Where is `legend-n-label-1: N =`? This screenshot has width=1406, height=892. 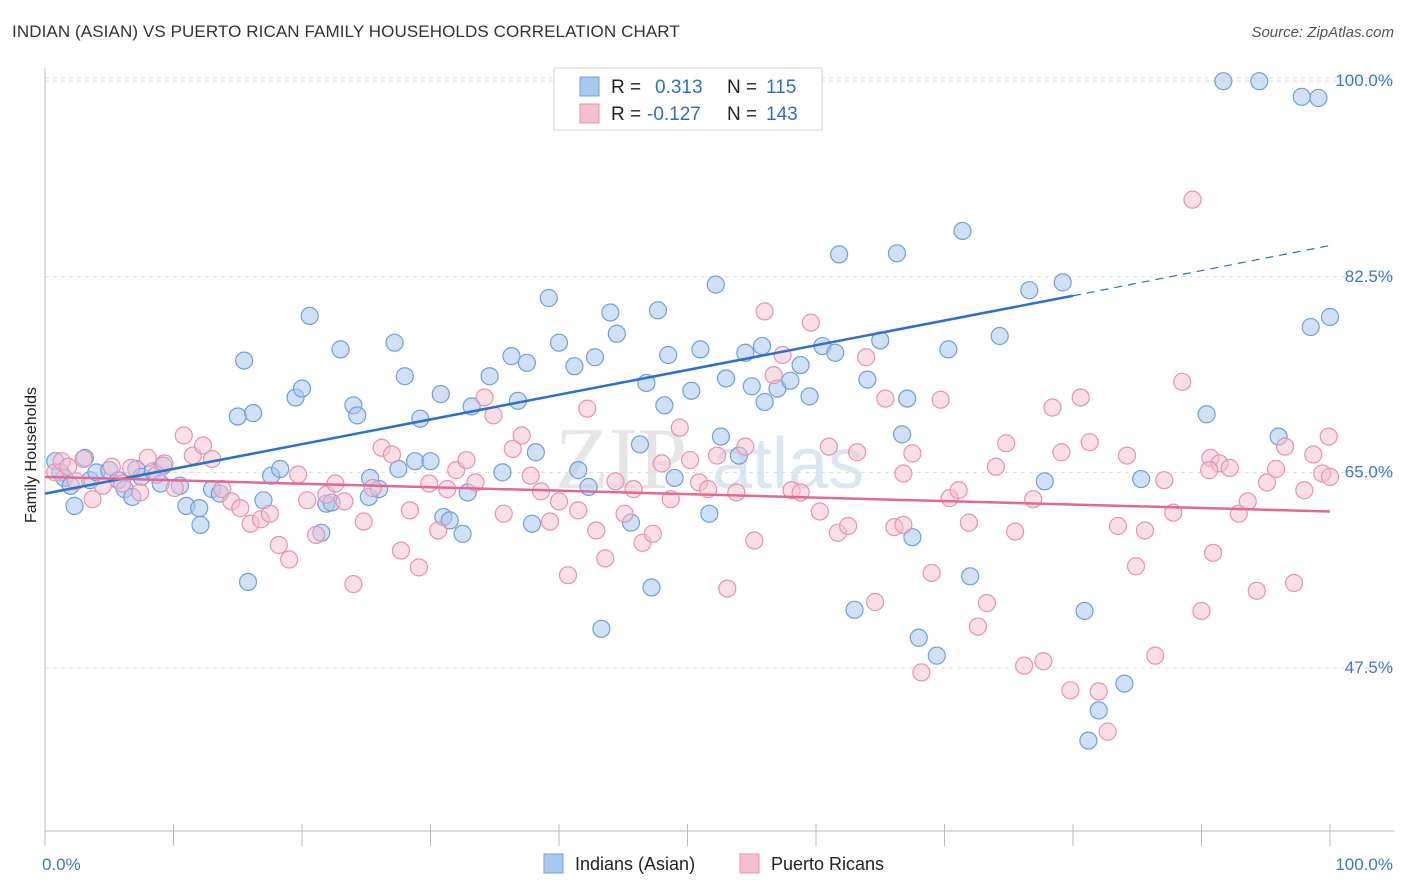 legend-n-label-1: N = is located at coordinates (742, 87).